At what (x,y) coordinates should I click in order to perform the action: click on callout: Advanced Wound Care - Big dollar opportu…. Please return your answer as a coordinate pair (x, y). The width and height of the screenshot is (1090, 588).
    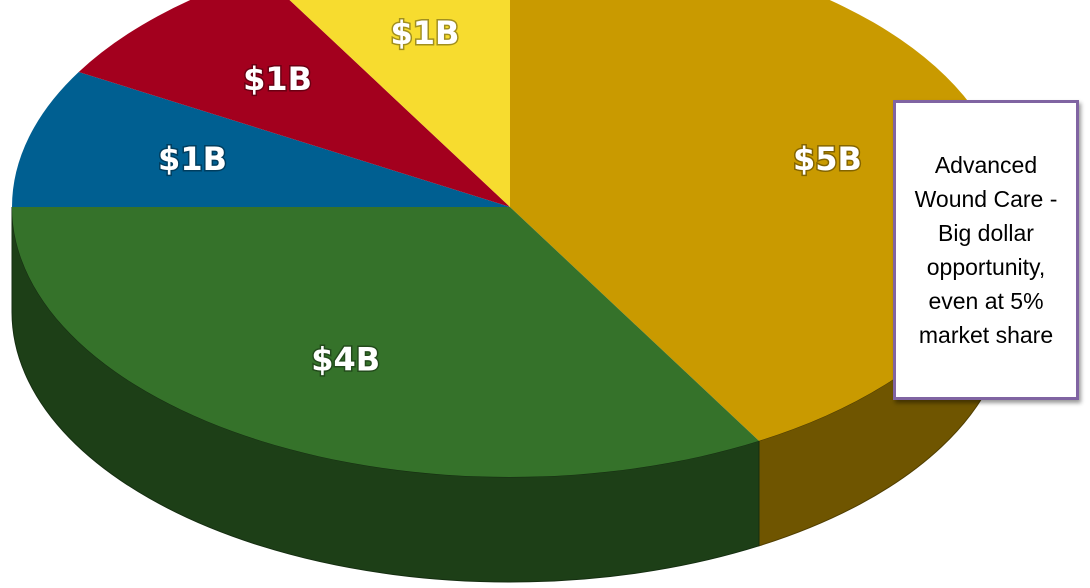
    Looking at the image, I should click on (986, 250).